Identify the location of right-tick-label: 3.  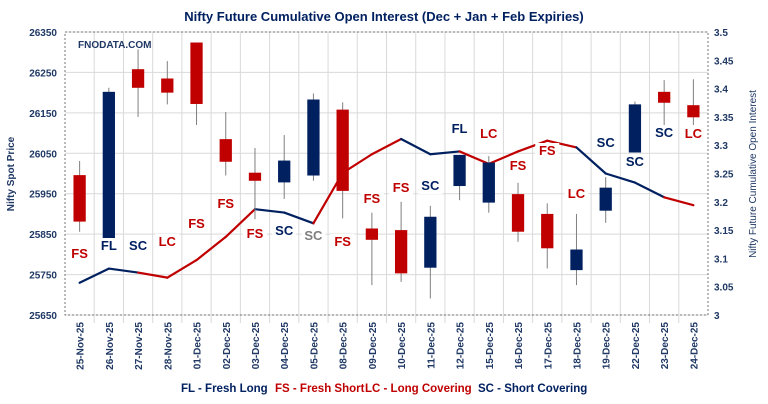
(717, 316).